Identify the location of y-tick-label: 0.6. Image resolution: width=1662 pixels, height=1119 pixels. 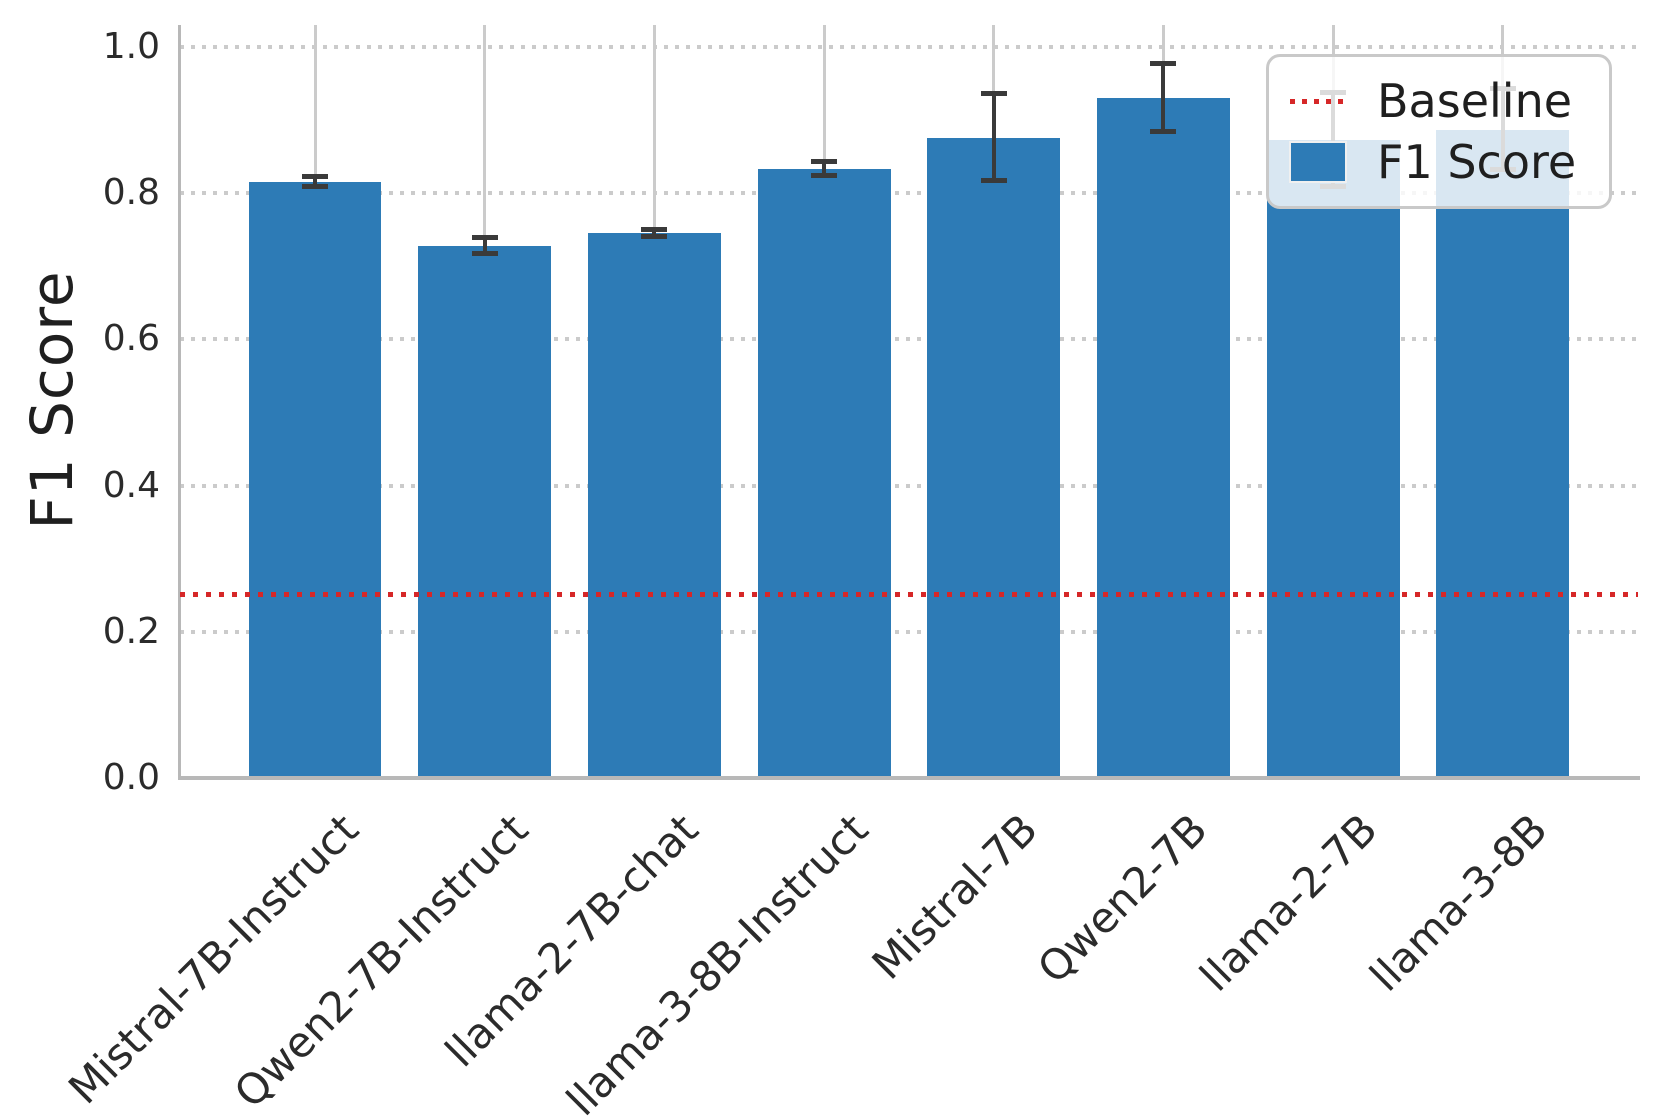
(131, 339).